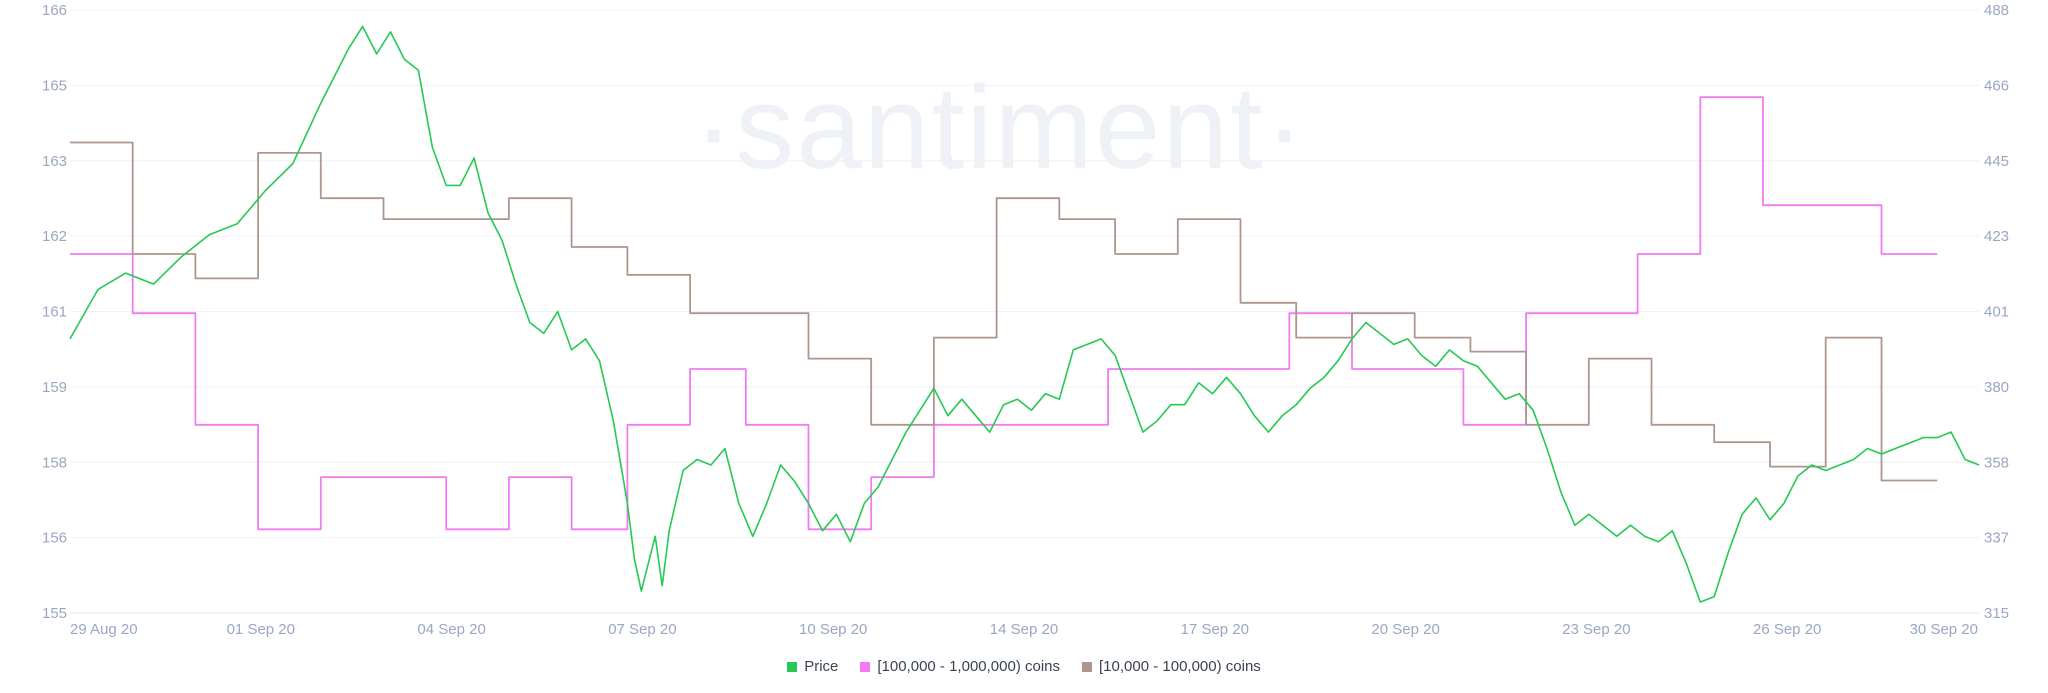 This screenshot has height=693, width=2048. Describe the element at coordinates (261, 629) in the screenshot. I see `x-tick-label: 01 Sep 20` at that location.